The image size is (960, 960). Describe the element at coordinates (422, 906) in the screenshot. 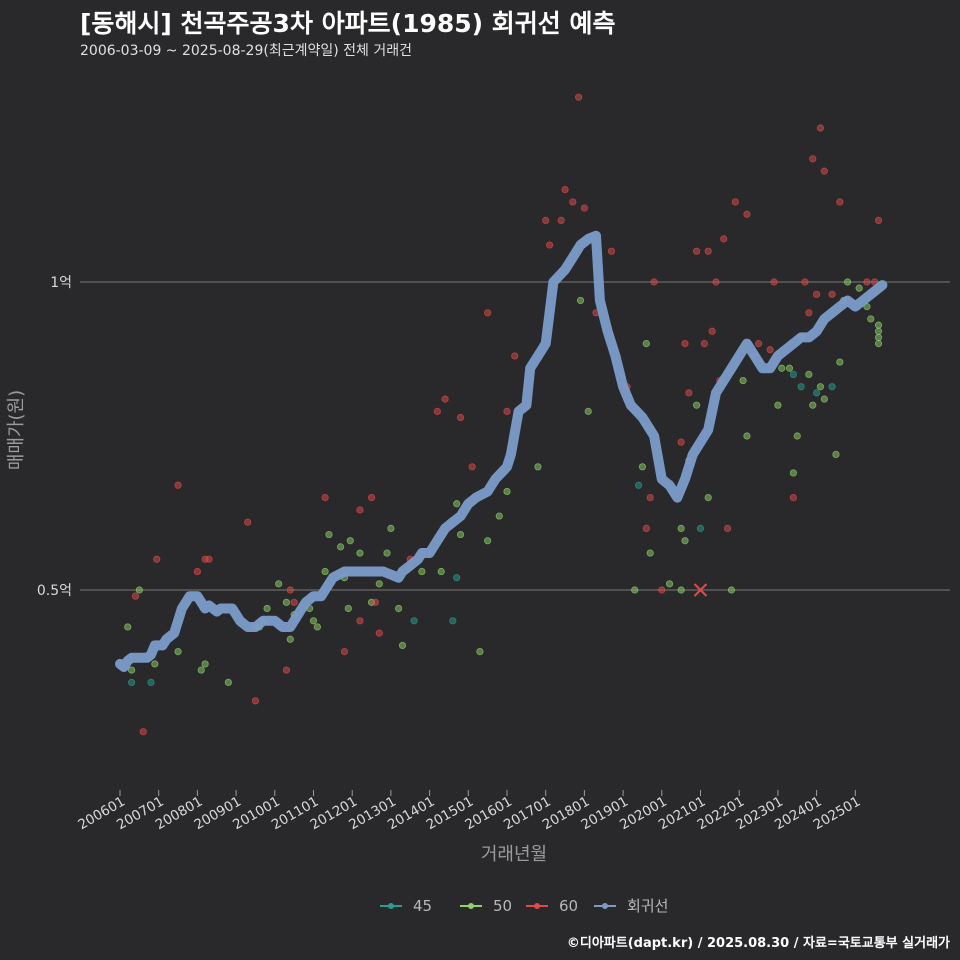

I see `legend-label-0: 45` at that location.